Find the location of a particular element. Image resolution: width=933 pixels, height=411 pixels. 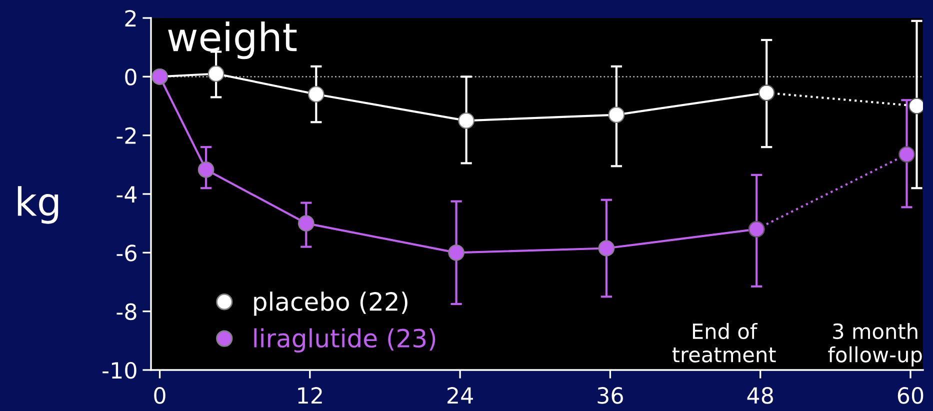

legend-label: placebo (22) is located at coordinates (331, 304).